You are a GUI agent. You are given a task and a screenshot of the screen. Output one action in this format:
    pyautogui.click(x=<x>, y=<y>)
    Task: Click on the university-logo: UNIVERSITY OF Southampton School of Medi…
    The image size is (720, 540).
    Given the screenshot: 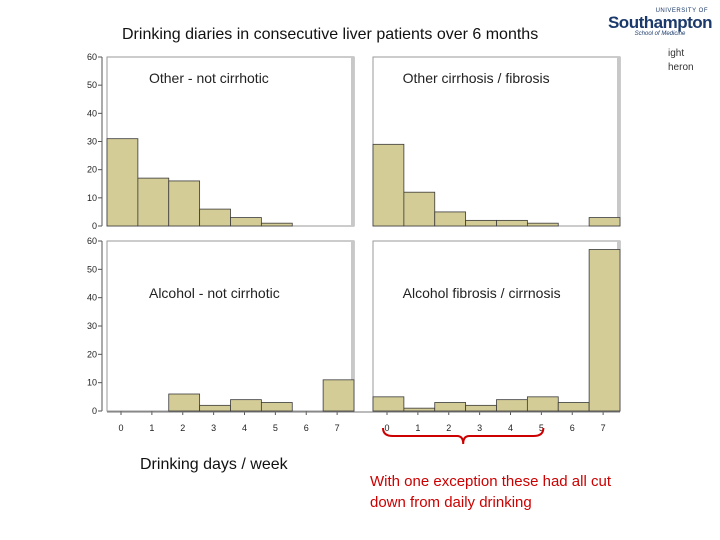 What is the action you would take?
    pyautogui.click(x=660, y=22)
    